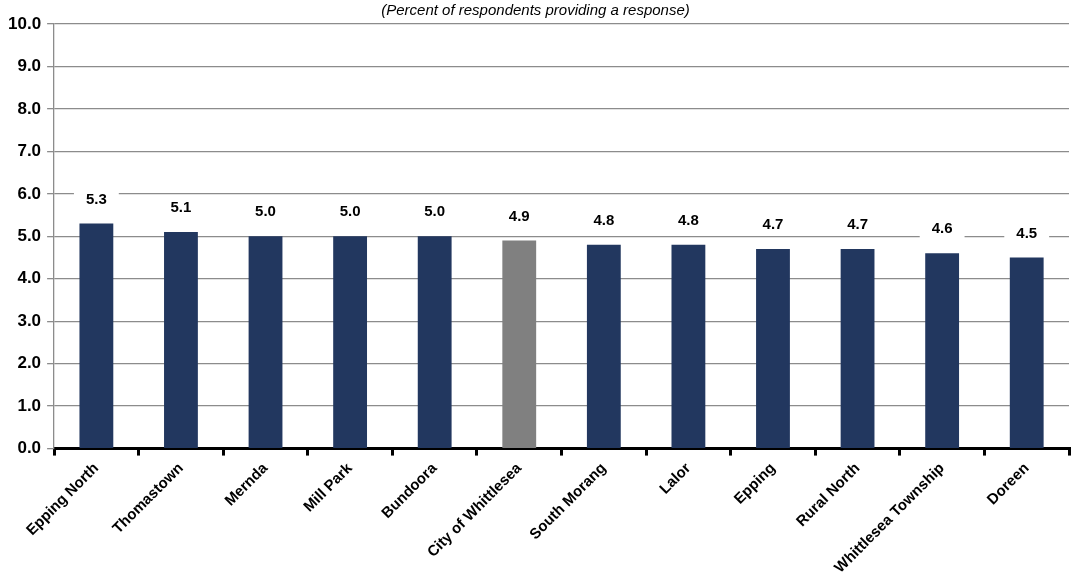 The width and height of the screenshot is (1071, 583). I want to click on data-label: 4.5, so click(1027, 232).